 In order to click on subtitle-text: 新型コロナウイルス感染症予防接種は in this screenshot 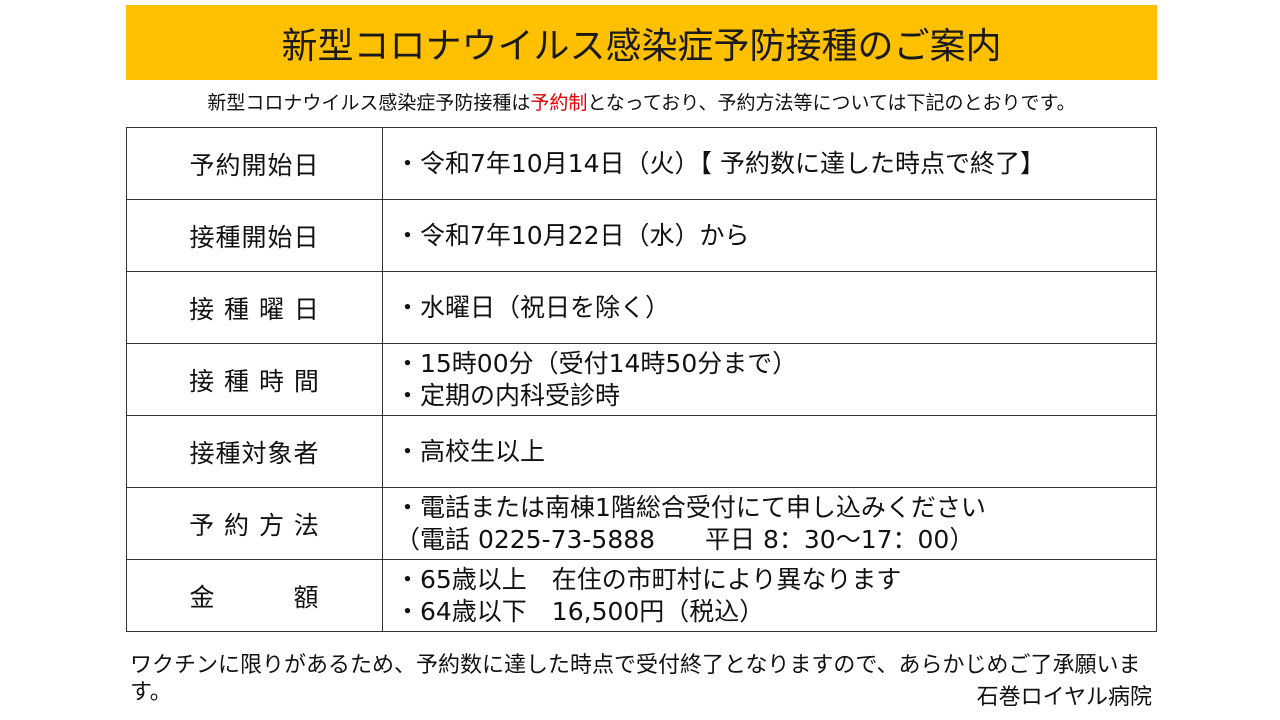, I will do `click(369, 103)`.